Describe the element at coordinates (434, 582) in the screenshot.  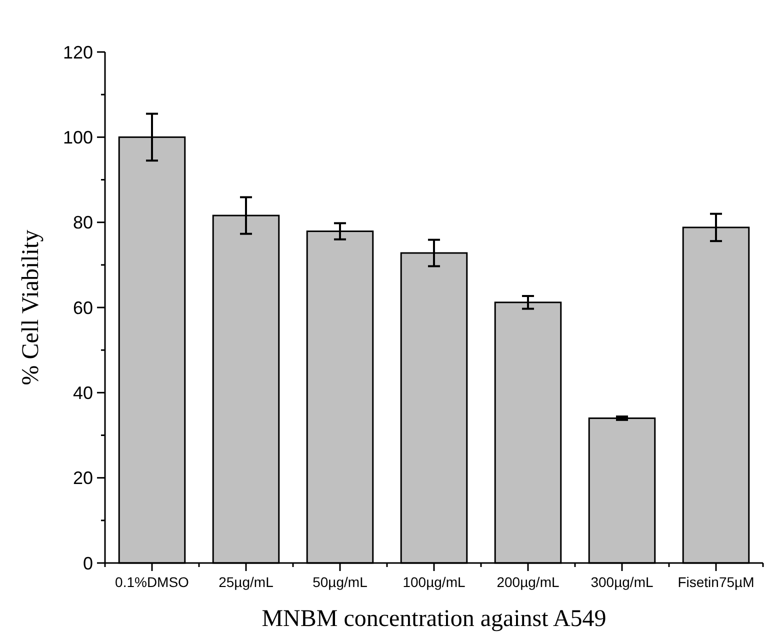
I see `x-tick-label: 100µg/mL` at that location.